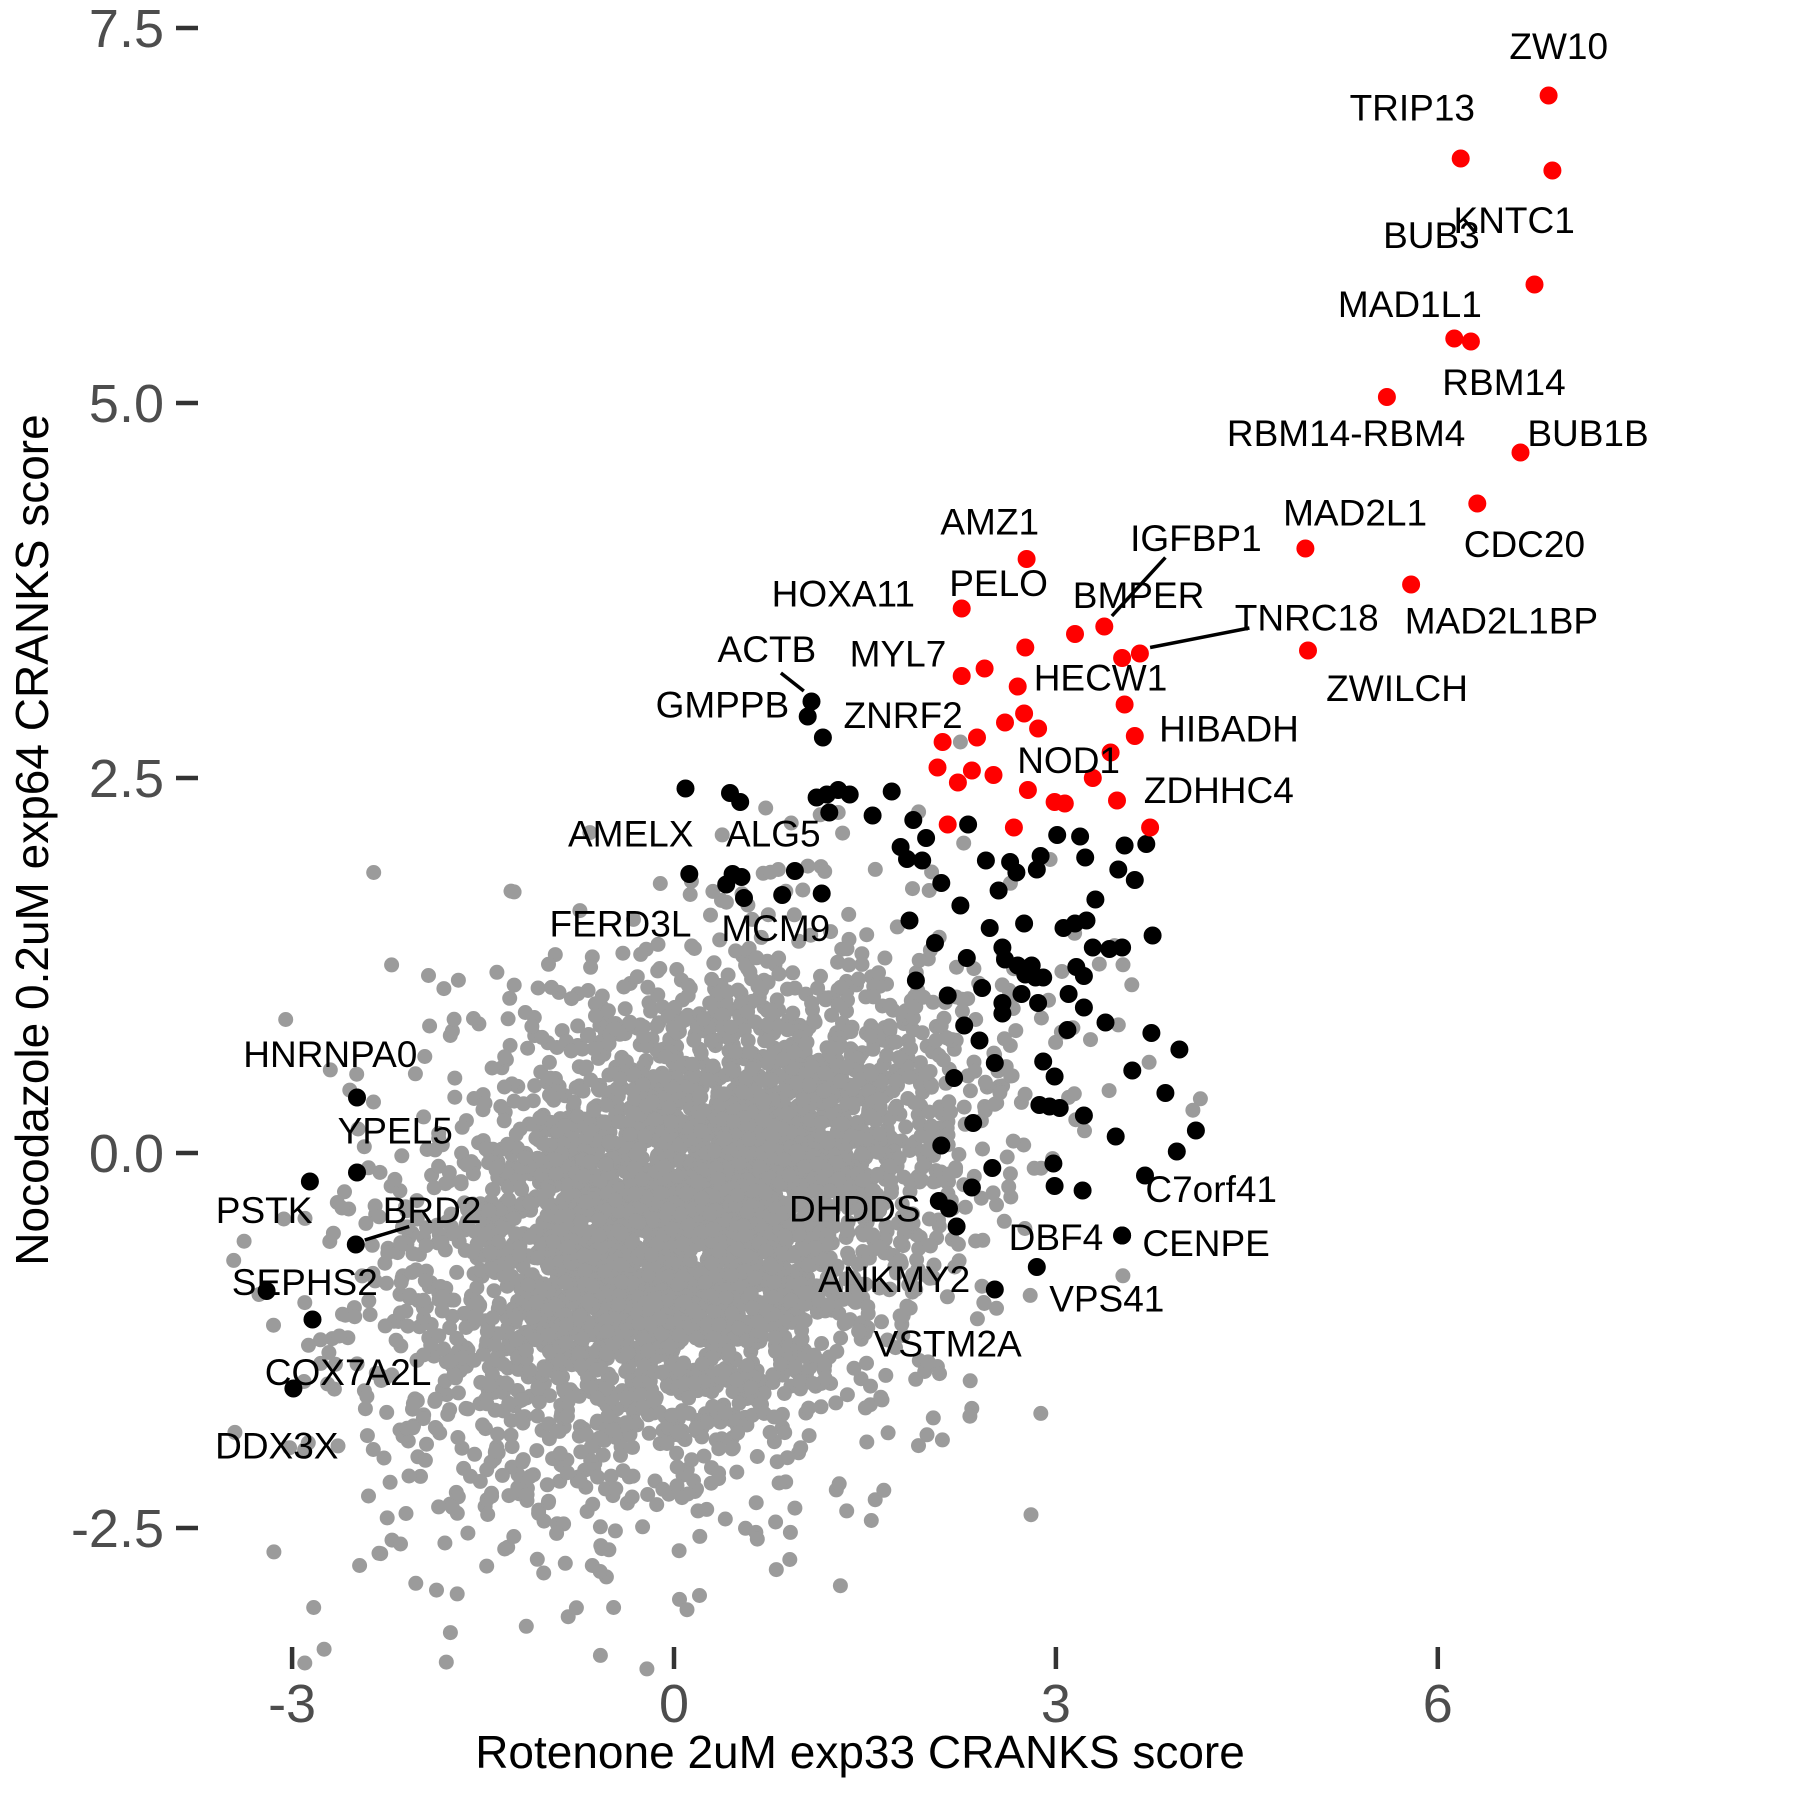  I want to click on gene-label-BMPER: BMPER, so click(1139, 595).